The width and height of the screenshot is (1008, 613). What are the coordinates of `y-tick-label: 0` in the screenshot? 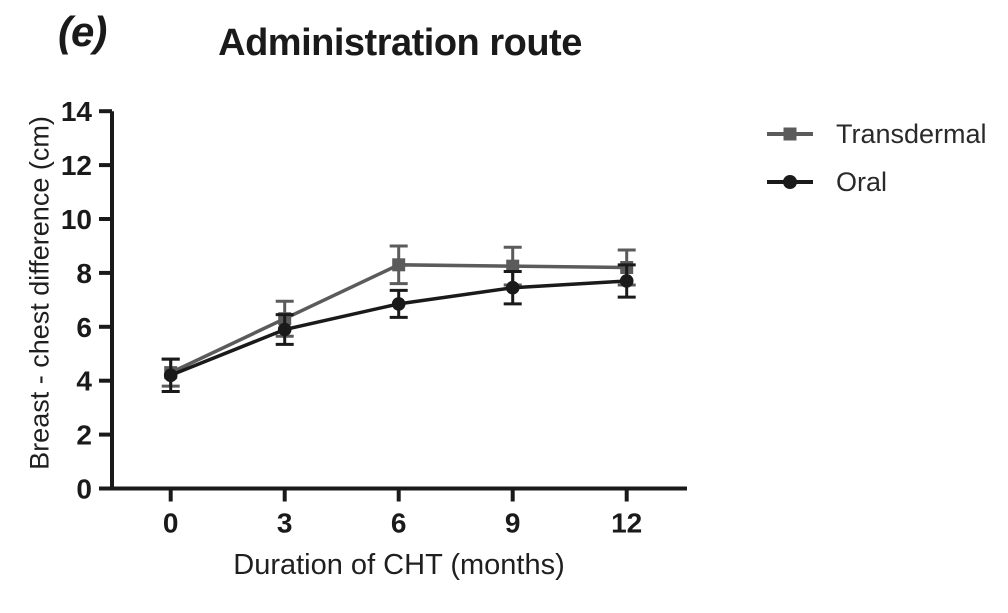 It's located at (84, 489).